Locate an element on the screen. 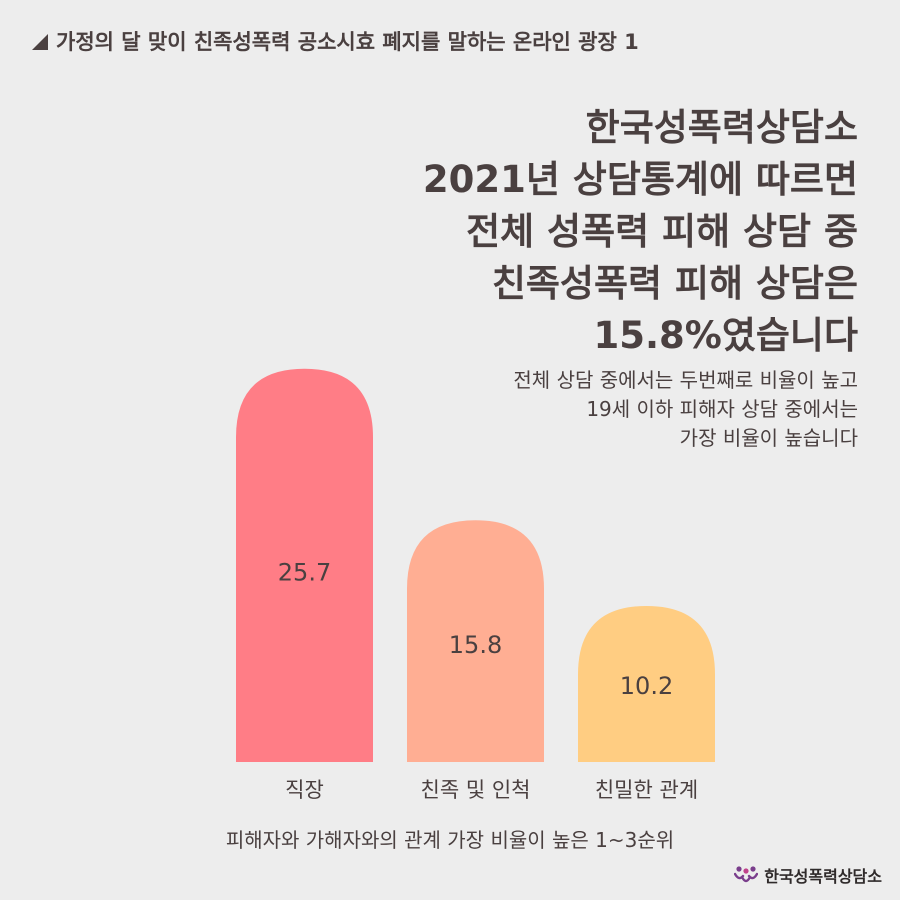  headline-line: 2021년 상담통계에 따르면 is located at coordinates (640, 179).